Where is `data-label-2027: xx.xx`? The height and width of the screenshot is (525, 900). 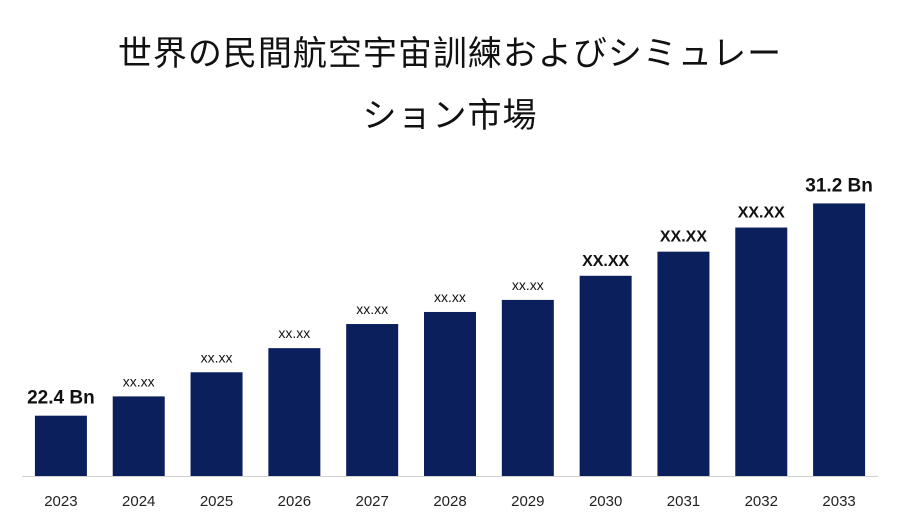
data-label-2027: xx.xx is located at coordinates (372, 309).